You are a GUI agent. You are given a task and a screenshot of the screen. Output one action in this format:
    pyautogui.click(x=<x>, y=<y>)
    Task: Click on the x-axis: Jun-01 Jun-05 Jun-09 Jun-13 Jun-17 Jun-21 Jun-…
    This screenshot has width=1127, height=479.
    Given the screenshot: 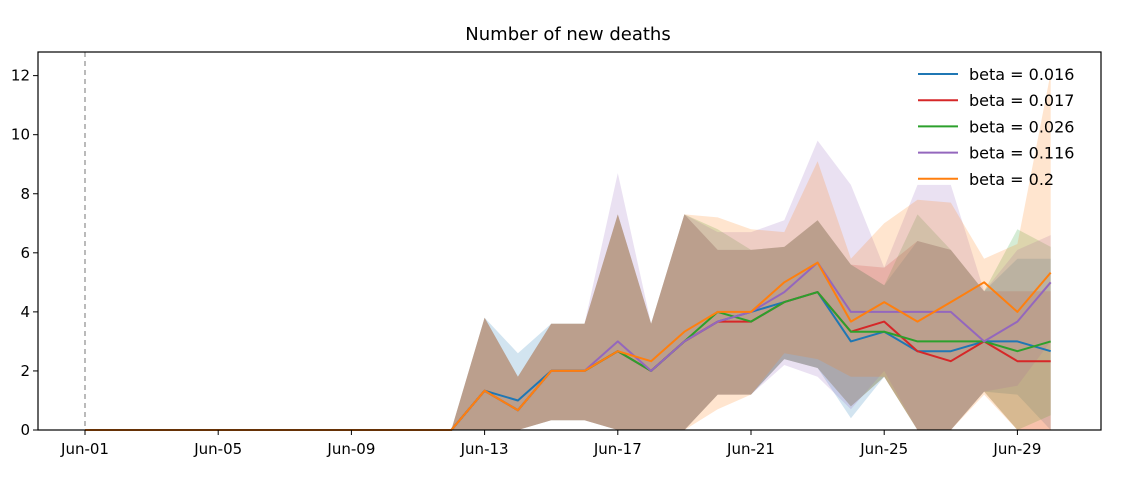 What is the action you would take?
    pyautogui.click(x=550, y=444)
    